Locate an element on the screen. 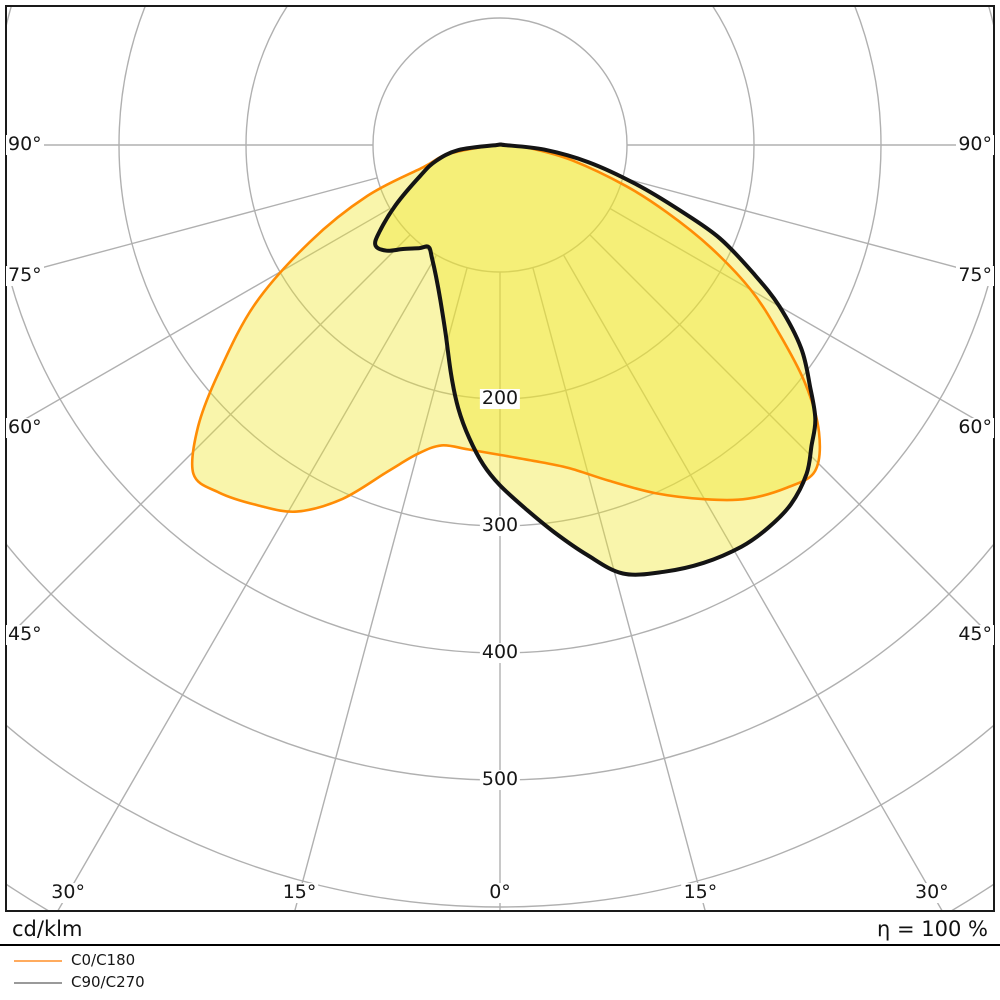  legend-item-c90-c270: C90/C270 is located at coordinates (79, 982).